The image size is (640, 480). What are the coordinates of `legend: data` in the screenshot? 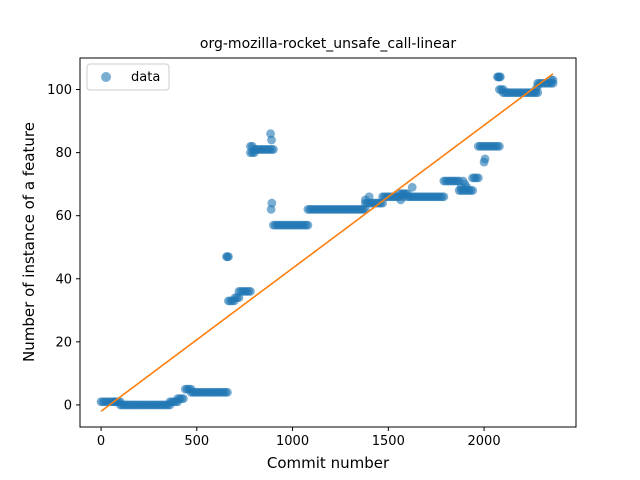 It's located at (128, 77).